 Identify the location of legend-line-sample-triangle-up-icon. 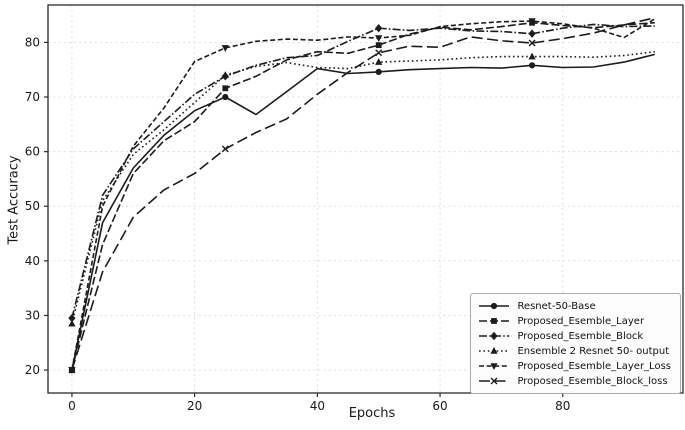
(494, 350).